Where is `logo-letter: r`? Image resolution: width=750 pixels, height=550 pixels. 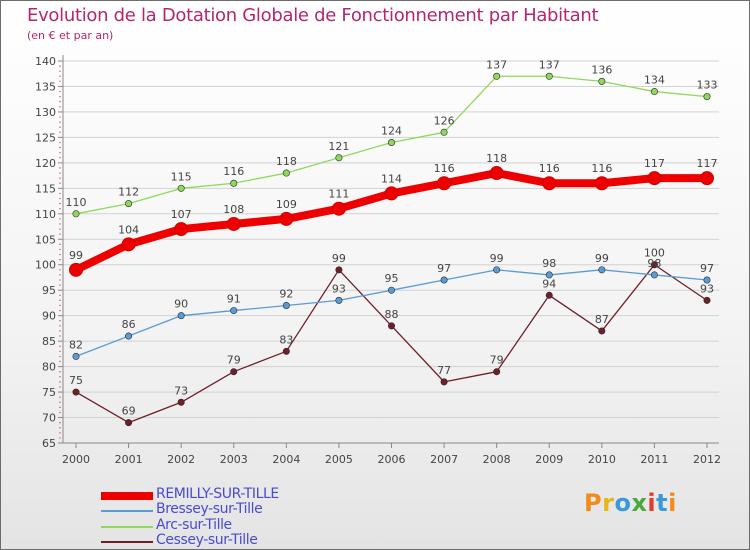 logo-letter: r is located at coordinates (608, 503).